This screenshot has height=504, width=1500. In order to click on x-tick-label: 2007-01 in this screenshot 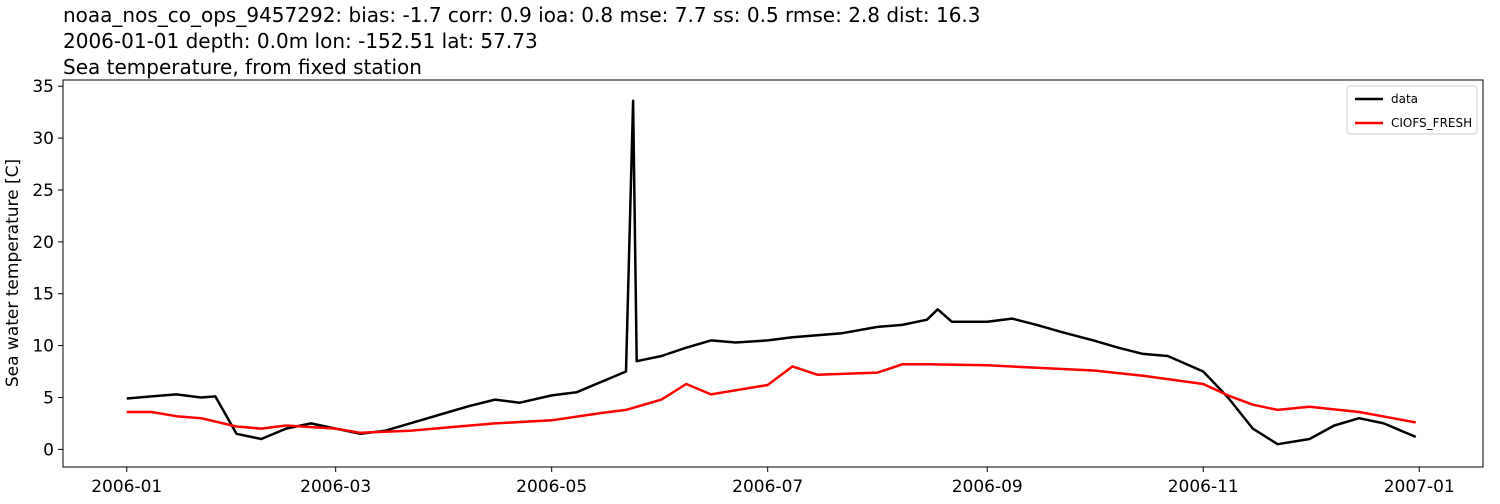, I will do `click(1419, 487)`.